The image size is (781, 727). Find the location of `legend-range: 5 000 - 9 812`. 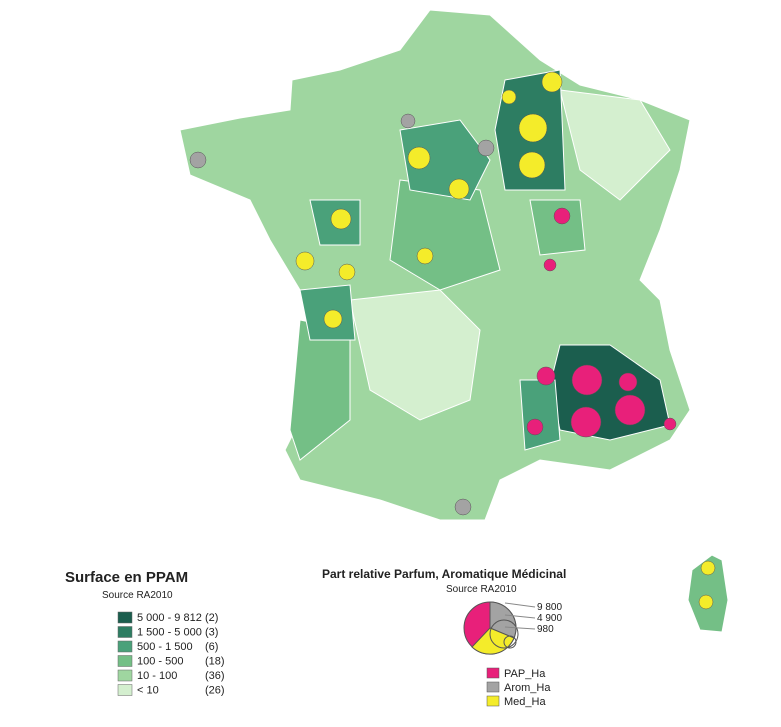

legend-range: 5 000 - 9 812 is located at coordinates (169, 618).